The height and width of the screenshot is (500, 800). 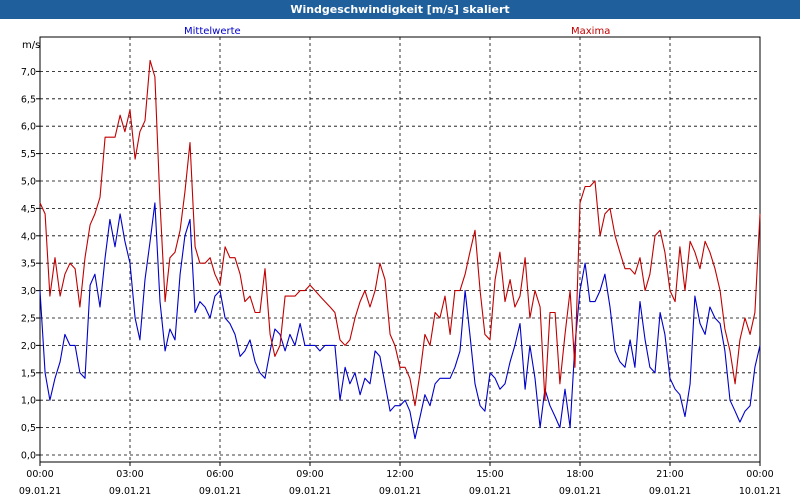 What do you see at coordinates (129, 474) in the screenshot?
I see `x-tick-label-time: 03:00` at bounding box center [129, 474].